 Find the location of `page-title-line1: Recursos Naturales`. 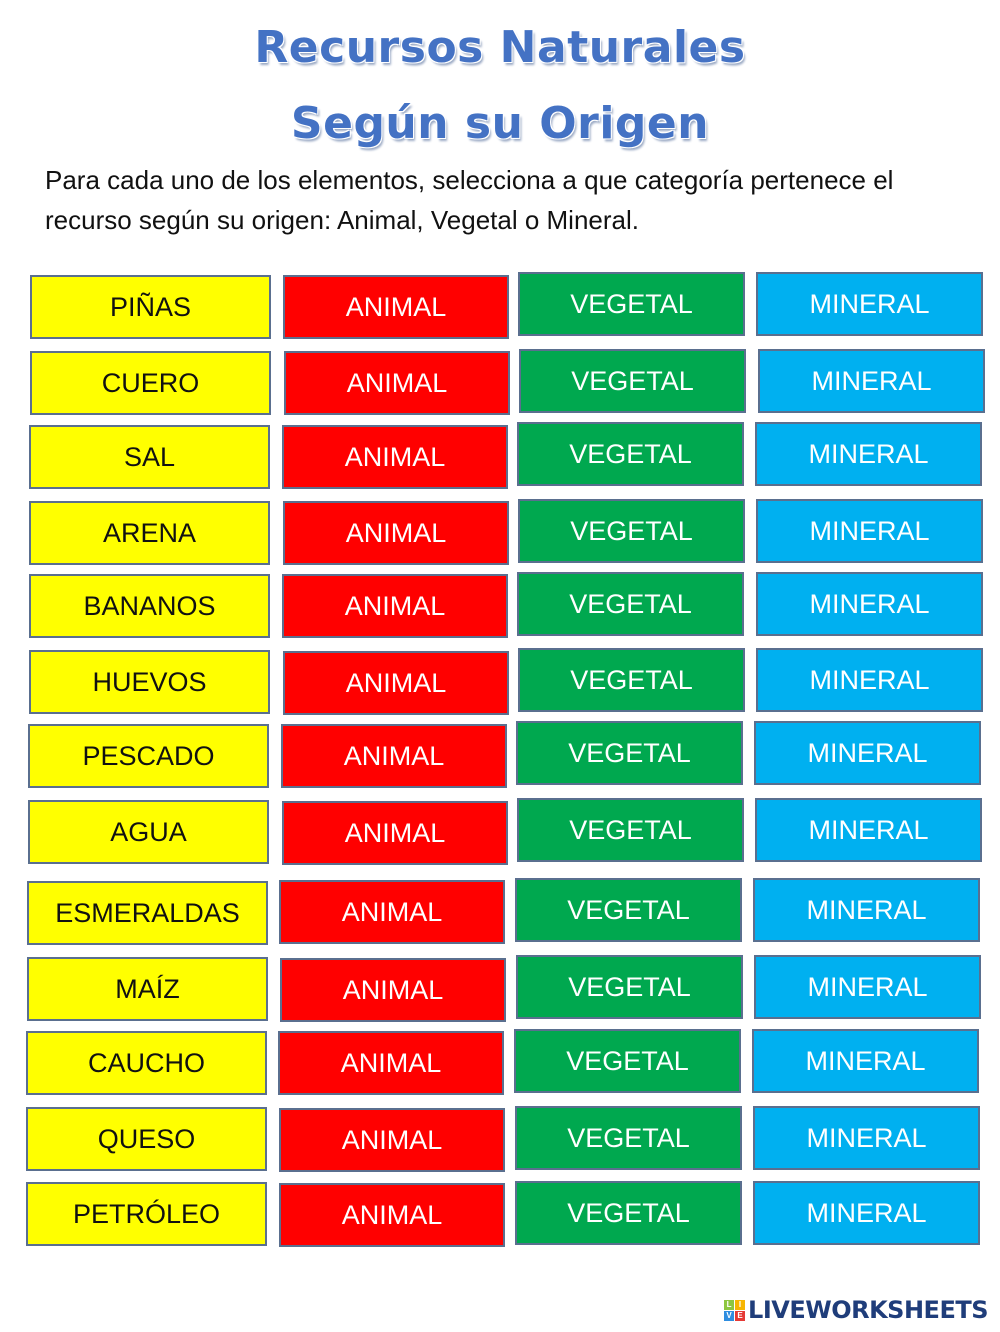

page-title-line1: Recursos Naturales is located at coordinates (500, 47).